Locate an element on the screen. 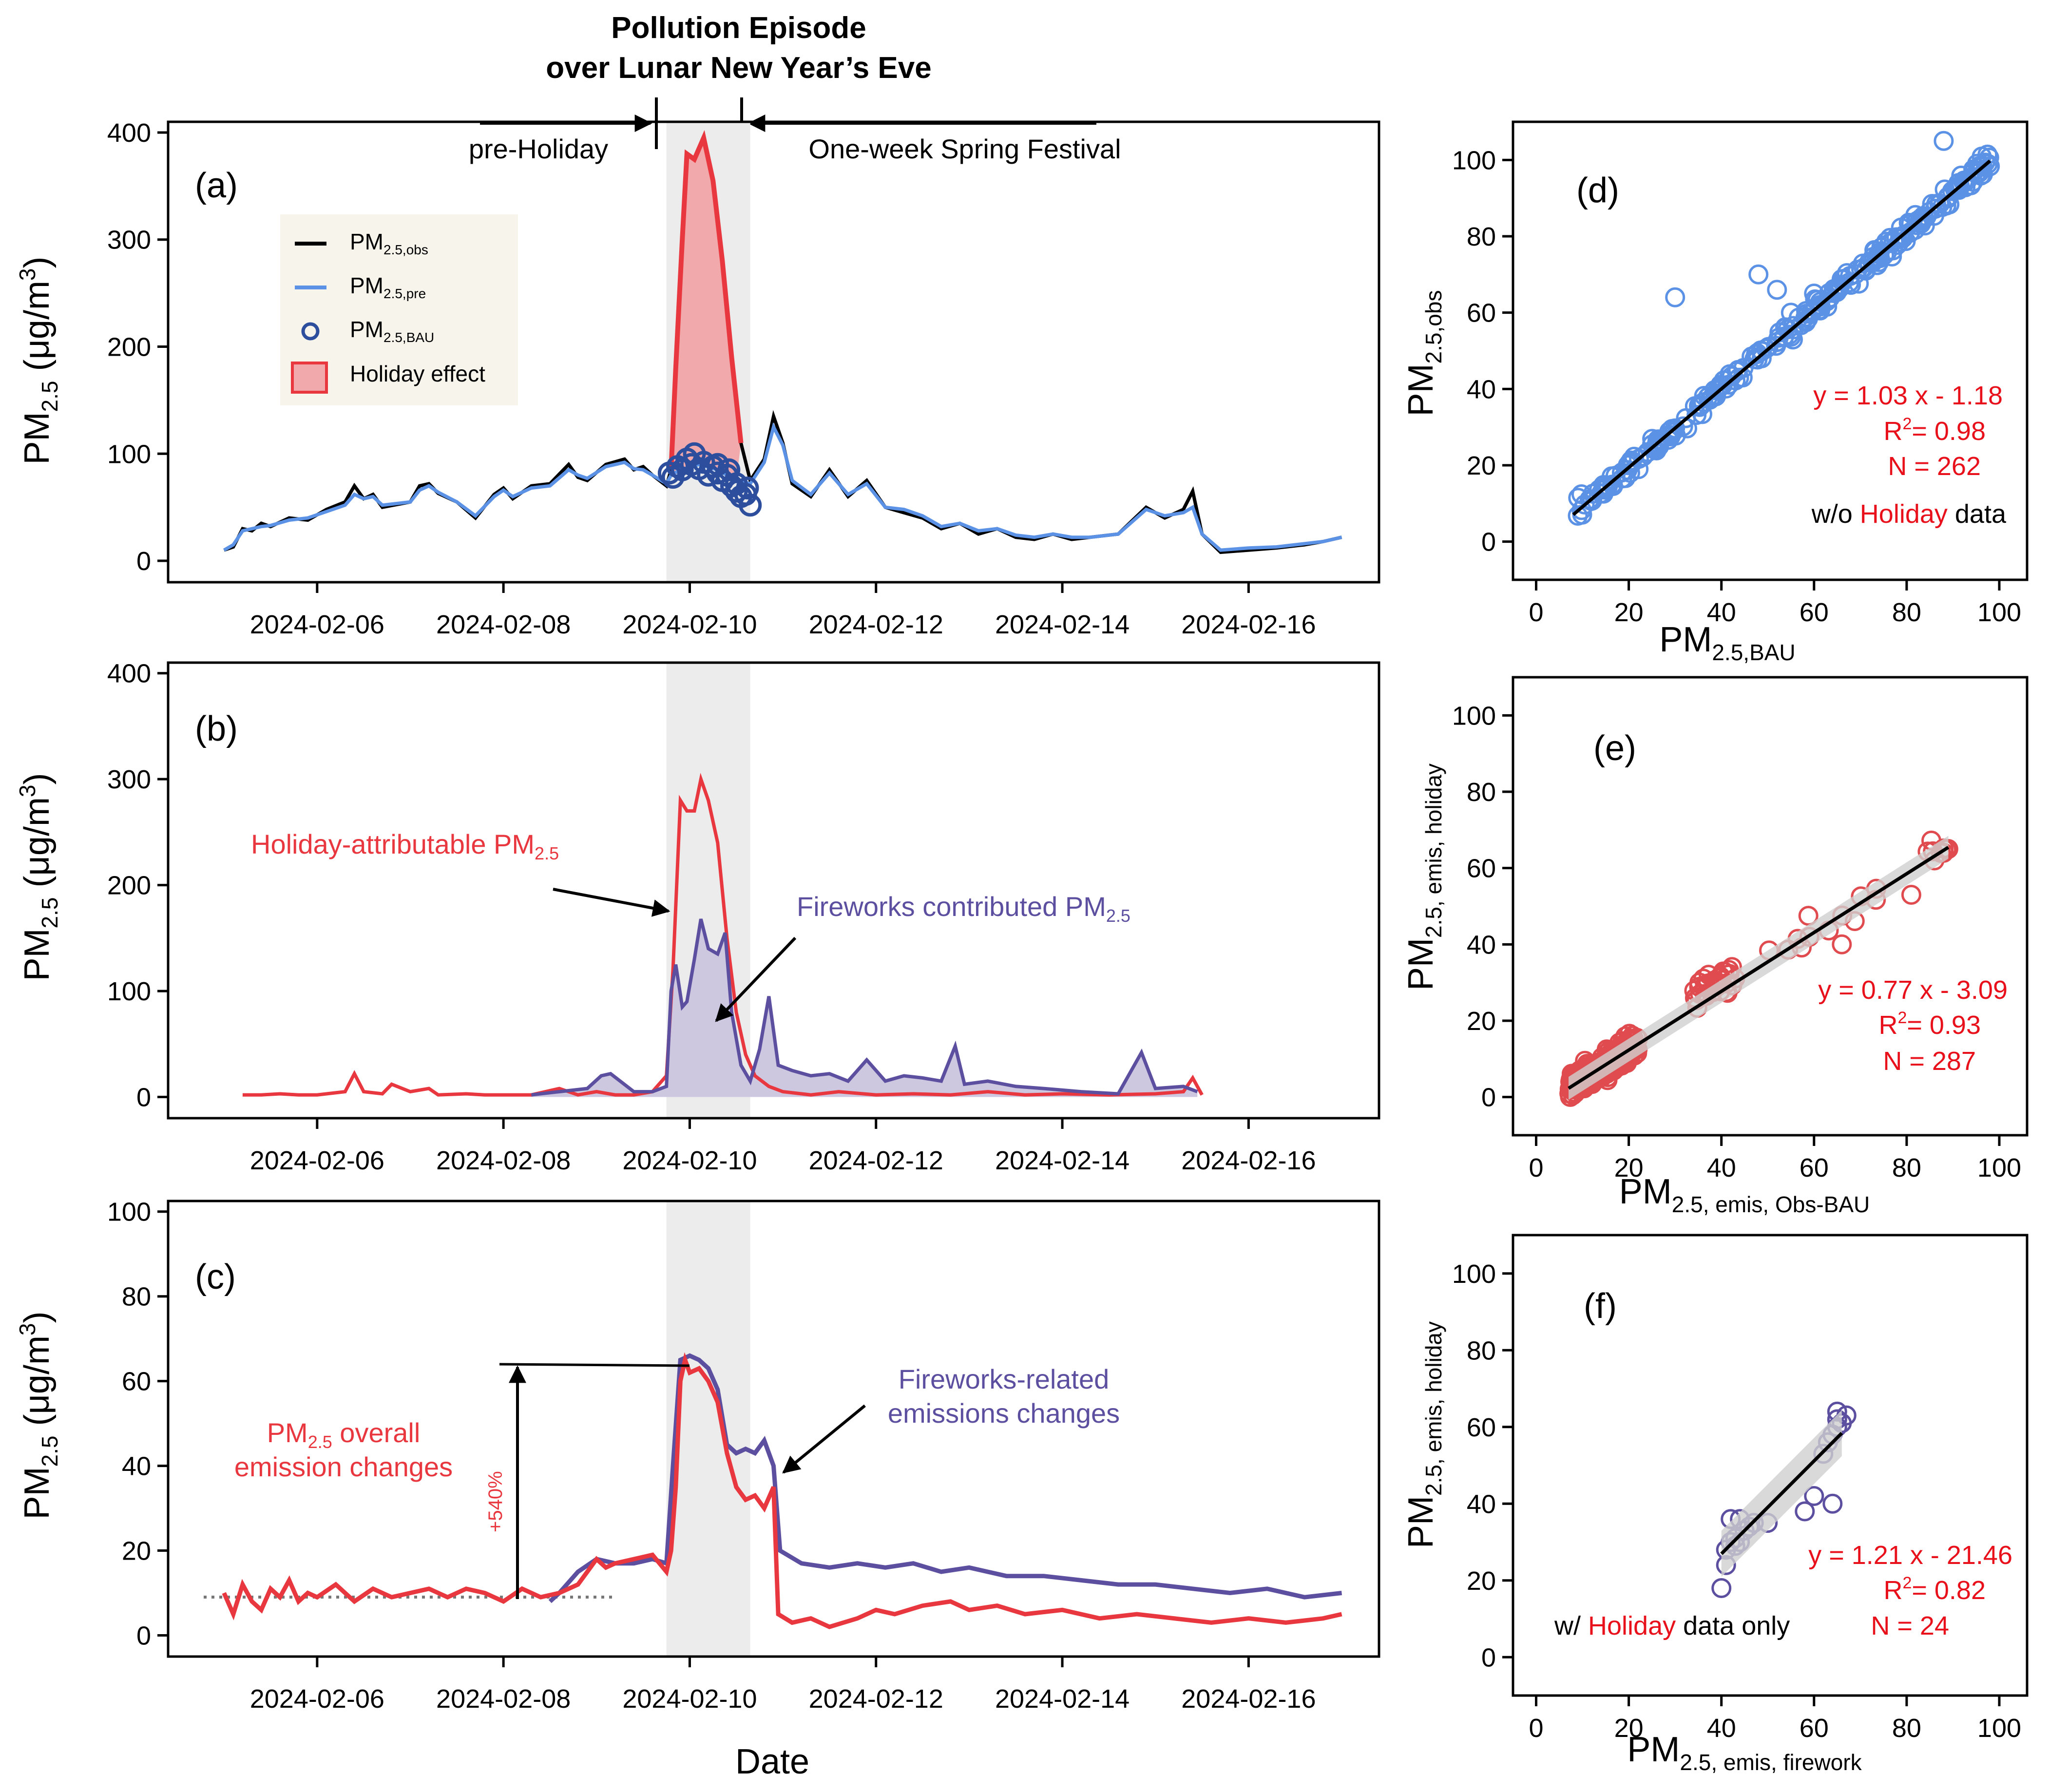  sample-count: N = 262 is located at coordinates (1934, 467).